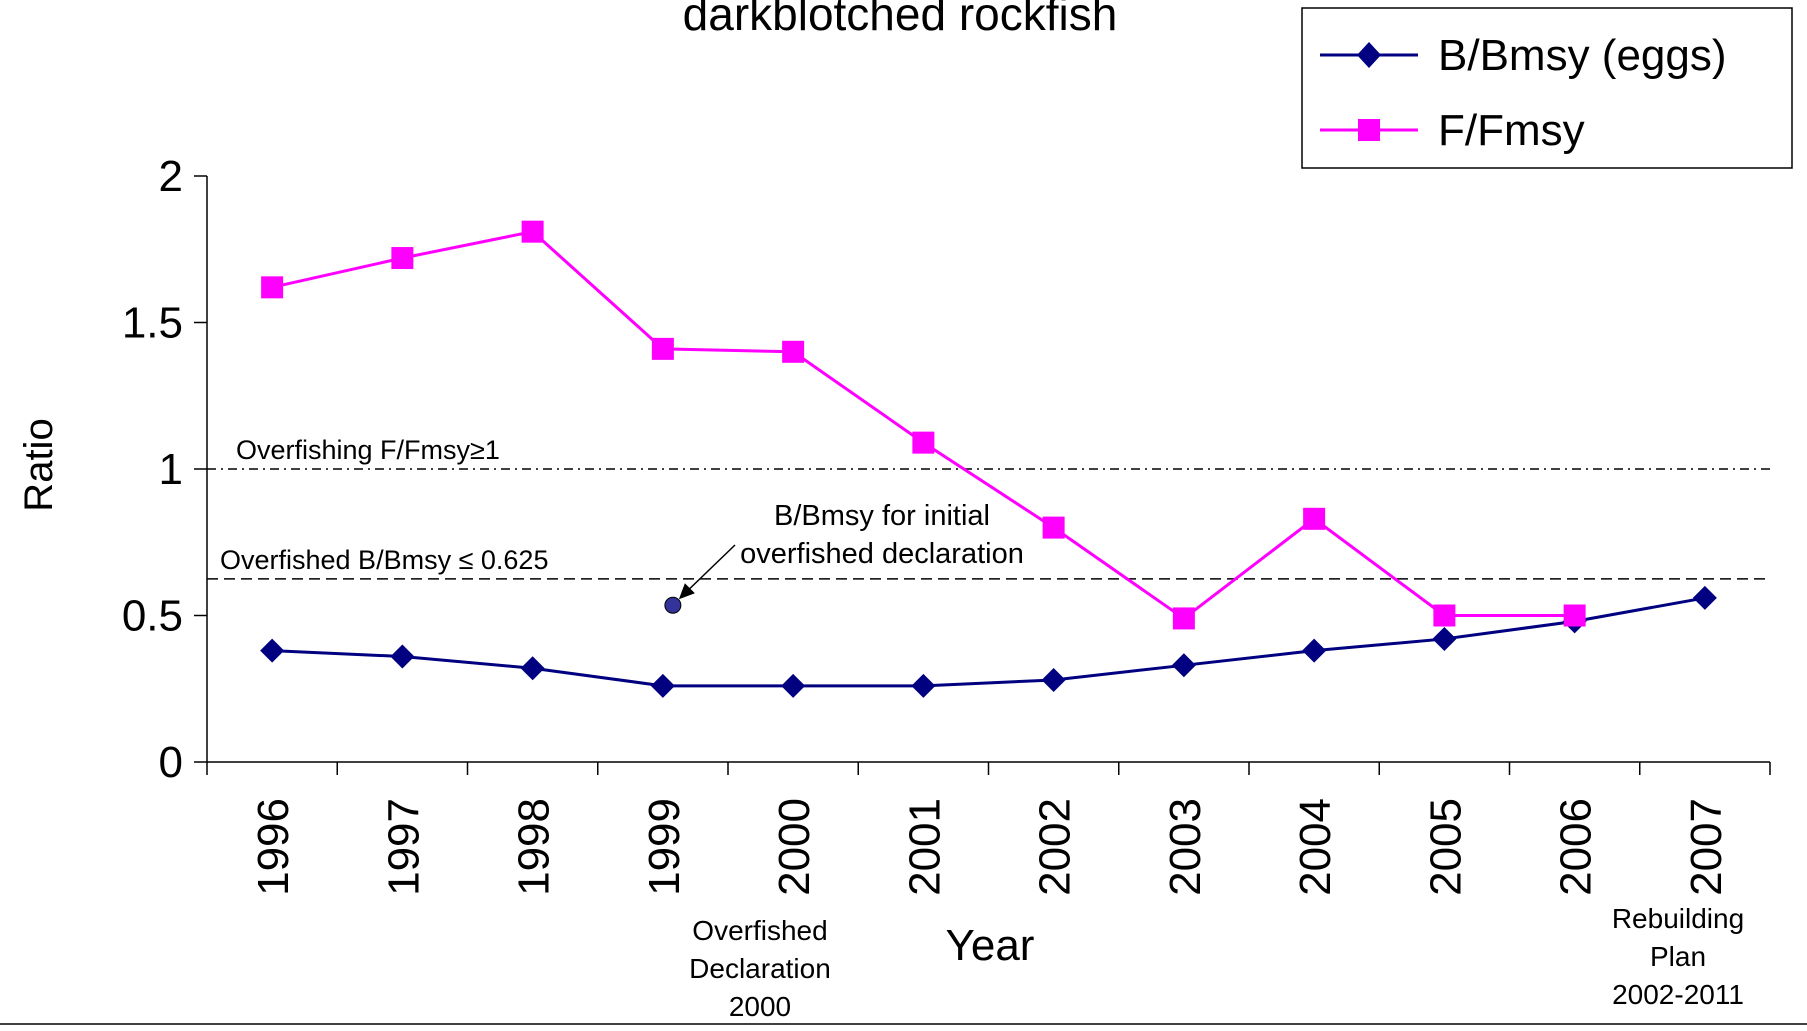  I want to click on initial-point-arrow, so click(709, 570).